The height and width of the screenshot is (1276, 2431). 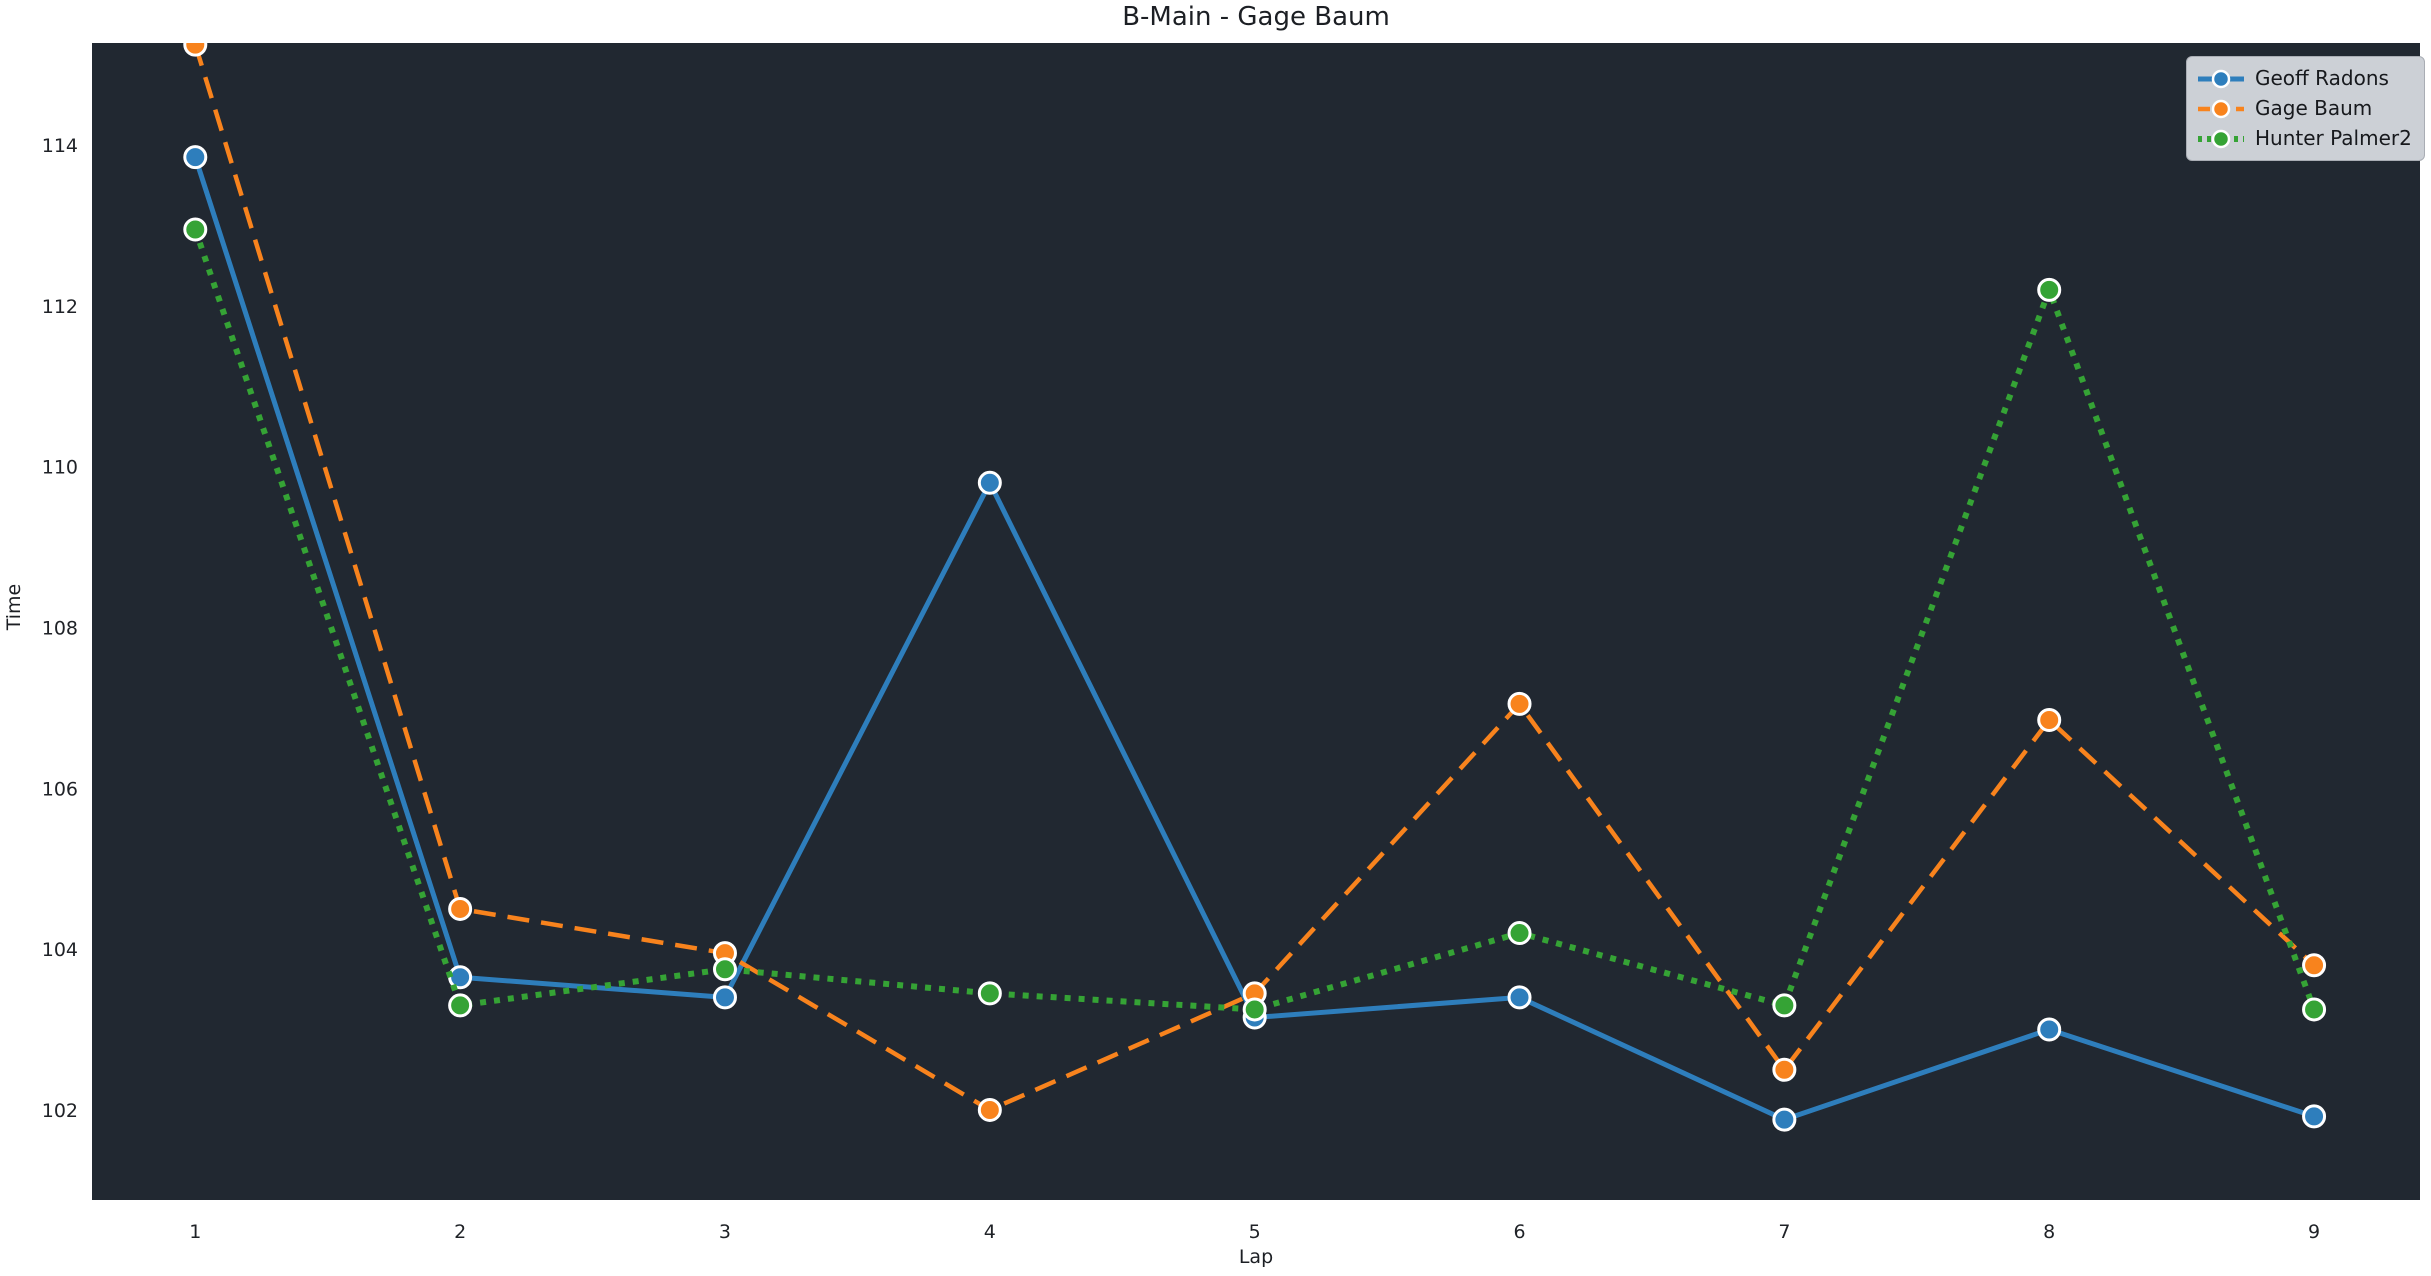 I want to click on legend-entry-gage-baum: Gage Baum, so click(x=2304, y=108).